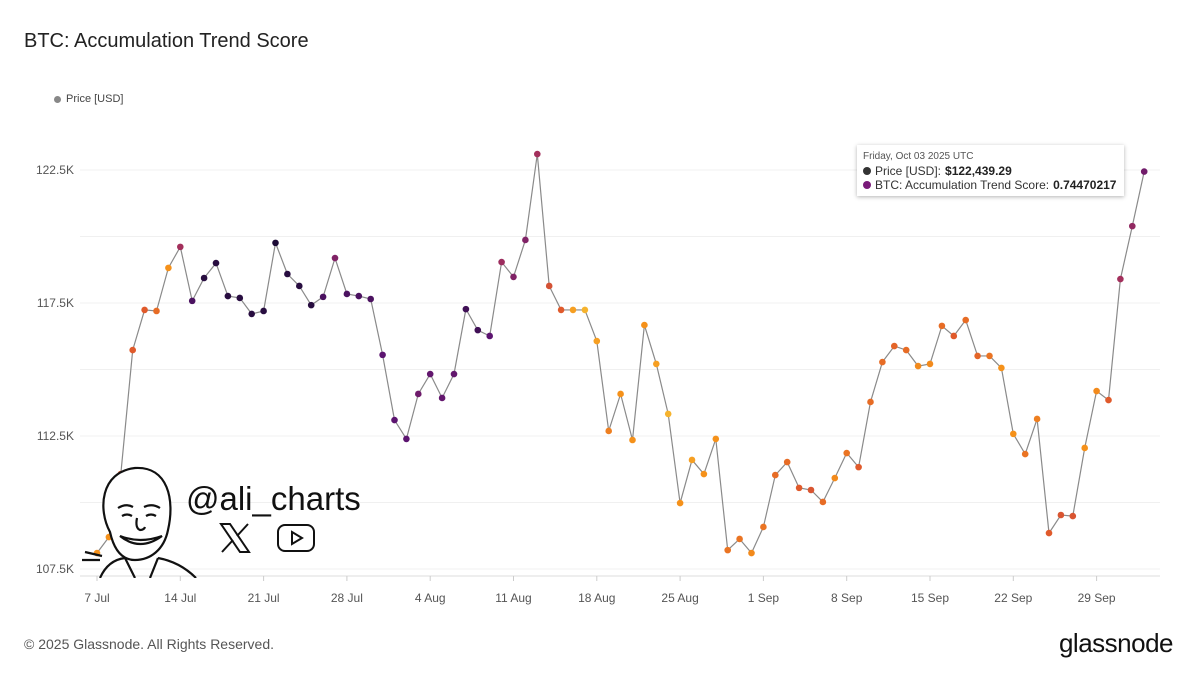 The height and width of the screenshot is (675, 1199). I want to click on x-tick-label: 22 Sep, so click(1013, 598).